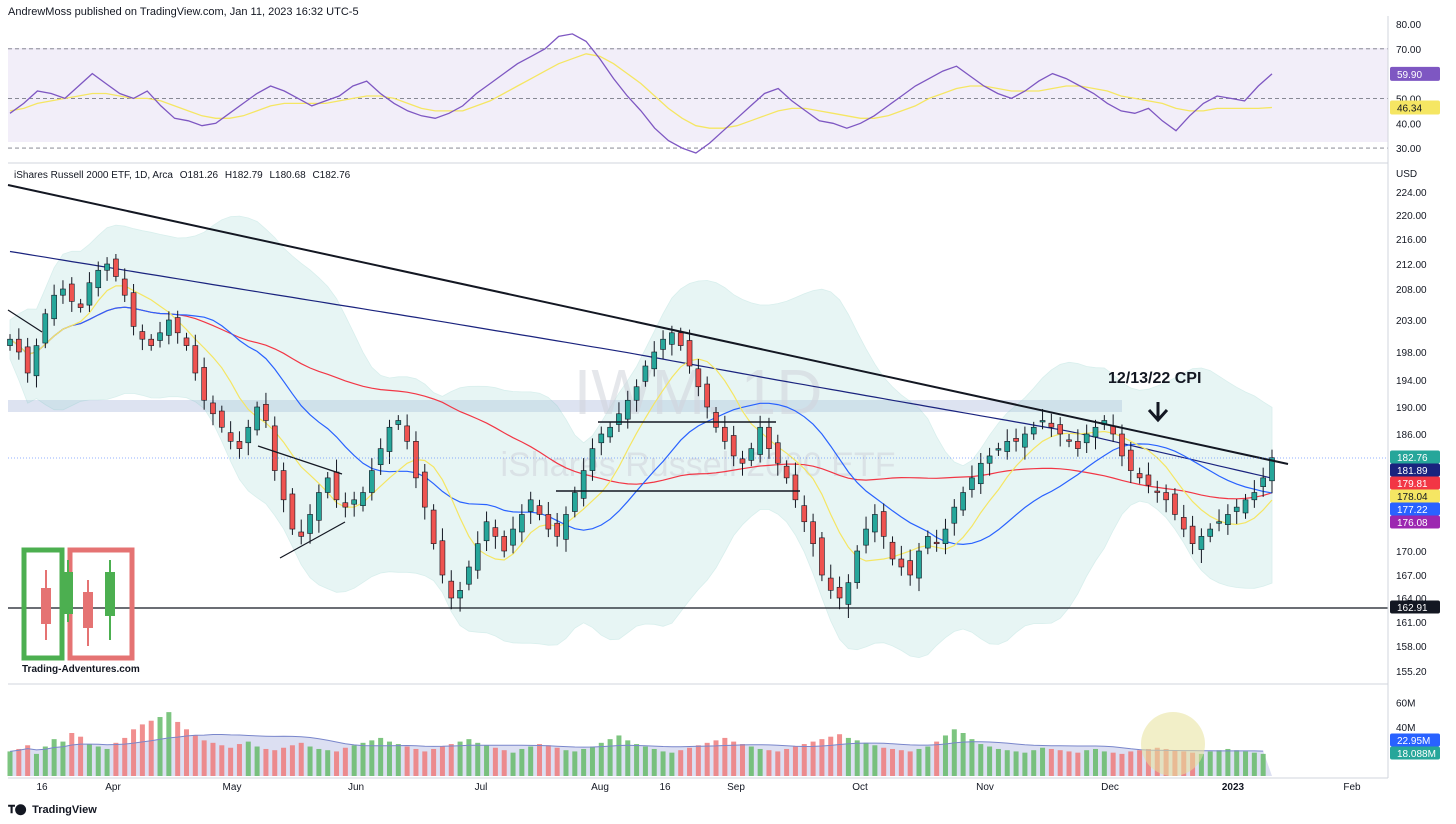 The height and width of the screenshot is (824, 1456). Describe the element at coordinates (81, 669) in the screenshot. I see `logo-text: Trading-Adventures.com` at that location.